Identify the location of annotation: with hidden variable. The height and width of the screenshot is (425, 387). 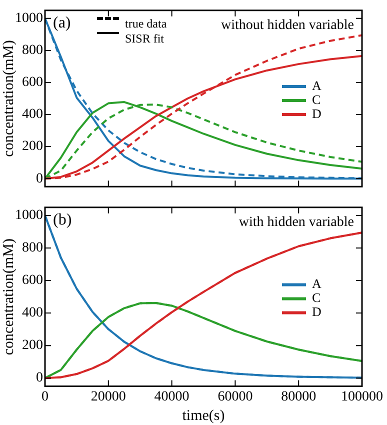
(296, 222).